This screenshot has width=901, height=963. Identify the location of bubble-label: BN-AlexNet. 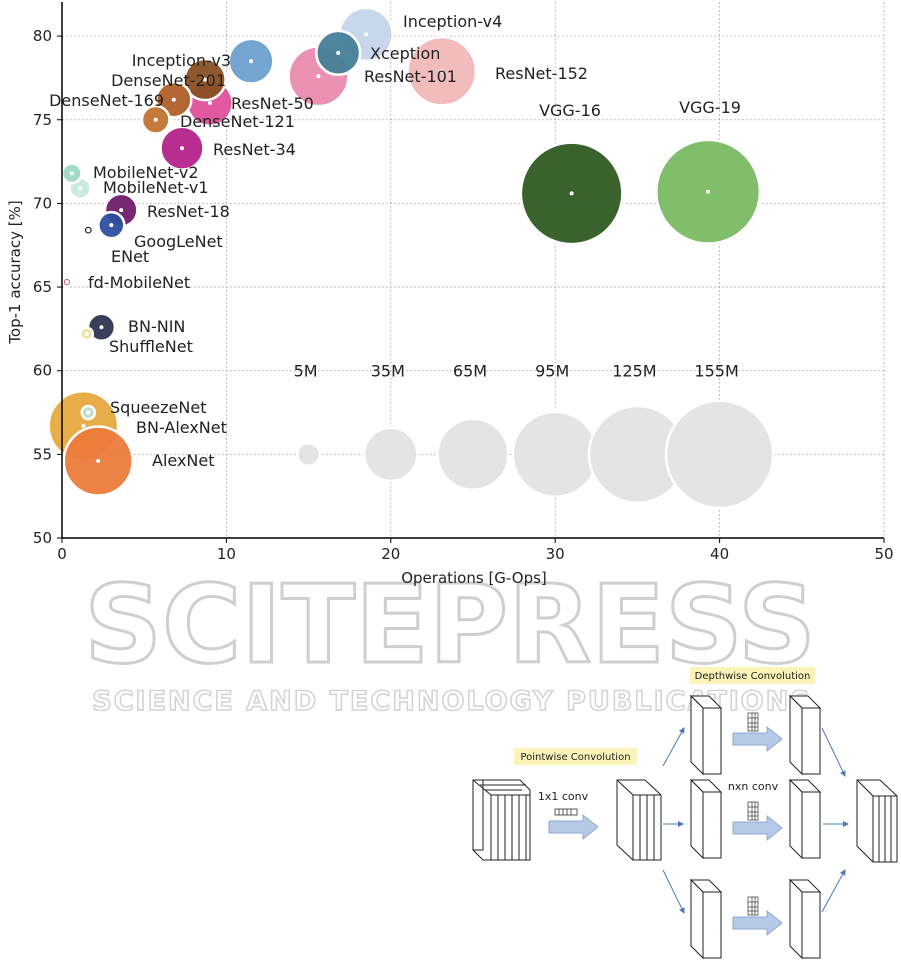
(181, 427).